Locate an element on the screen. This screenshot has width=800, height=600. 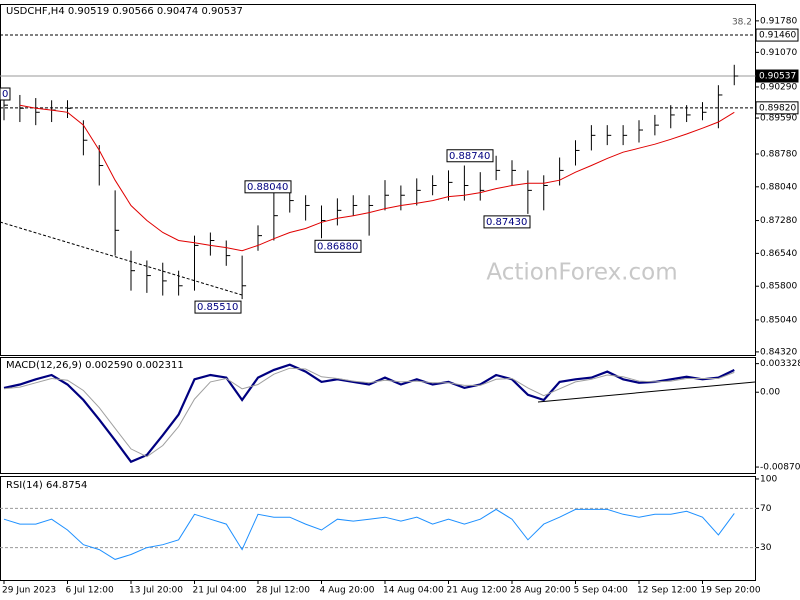
x-tick-label: 6 Jul 12:00 is located at coordinates (90, 591).